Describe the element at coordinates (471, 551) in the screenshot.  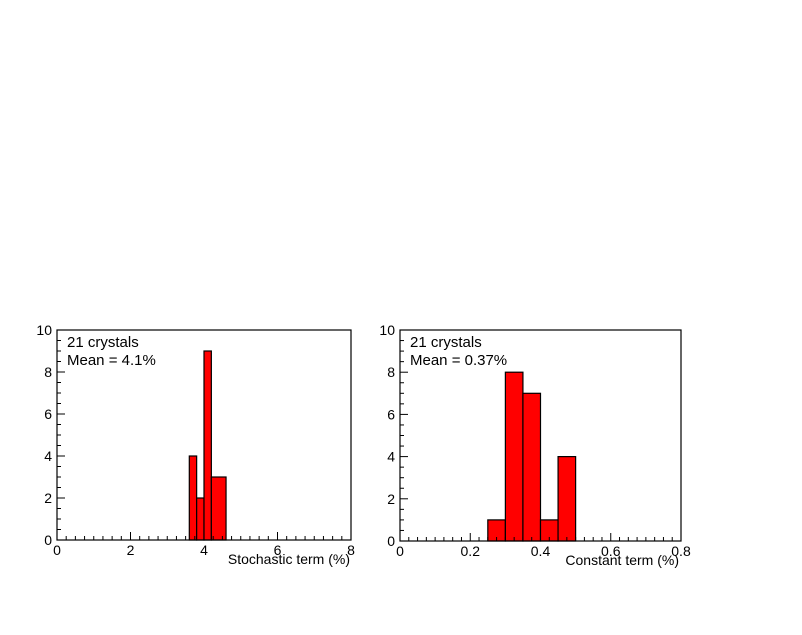
I see `x-tick-label: 0.2` at that location.